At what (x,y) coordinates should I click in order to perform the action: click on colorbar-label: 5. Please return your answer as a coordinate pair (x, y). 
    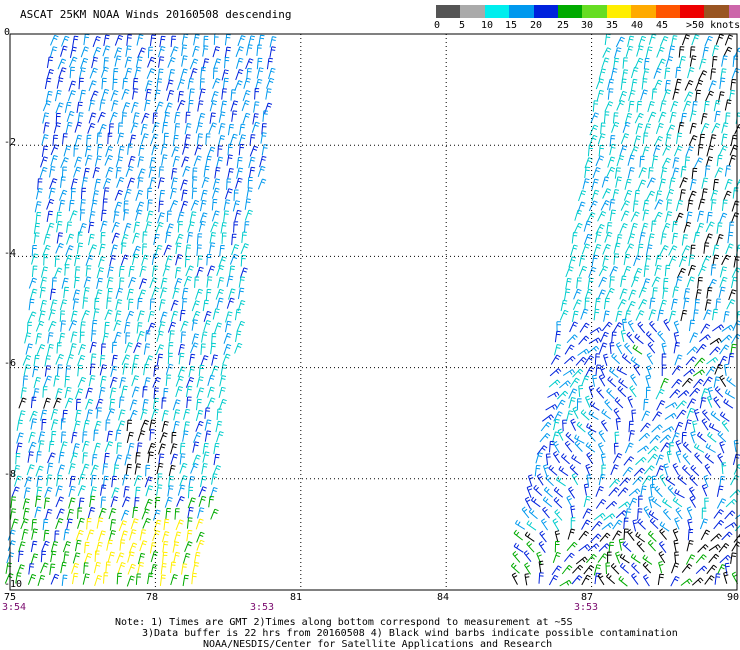
    Looking at the image, I should click on (462, 25).